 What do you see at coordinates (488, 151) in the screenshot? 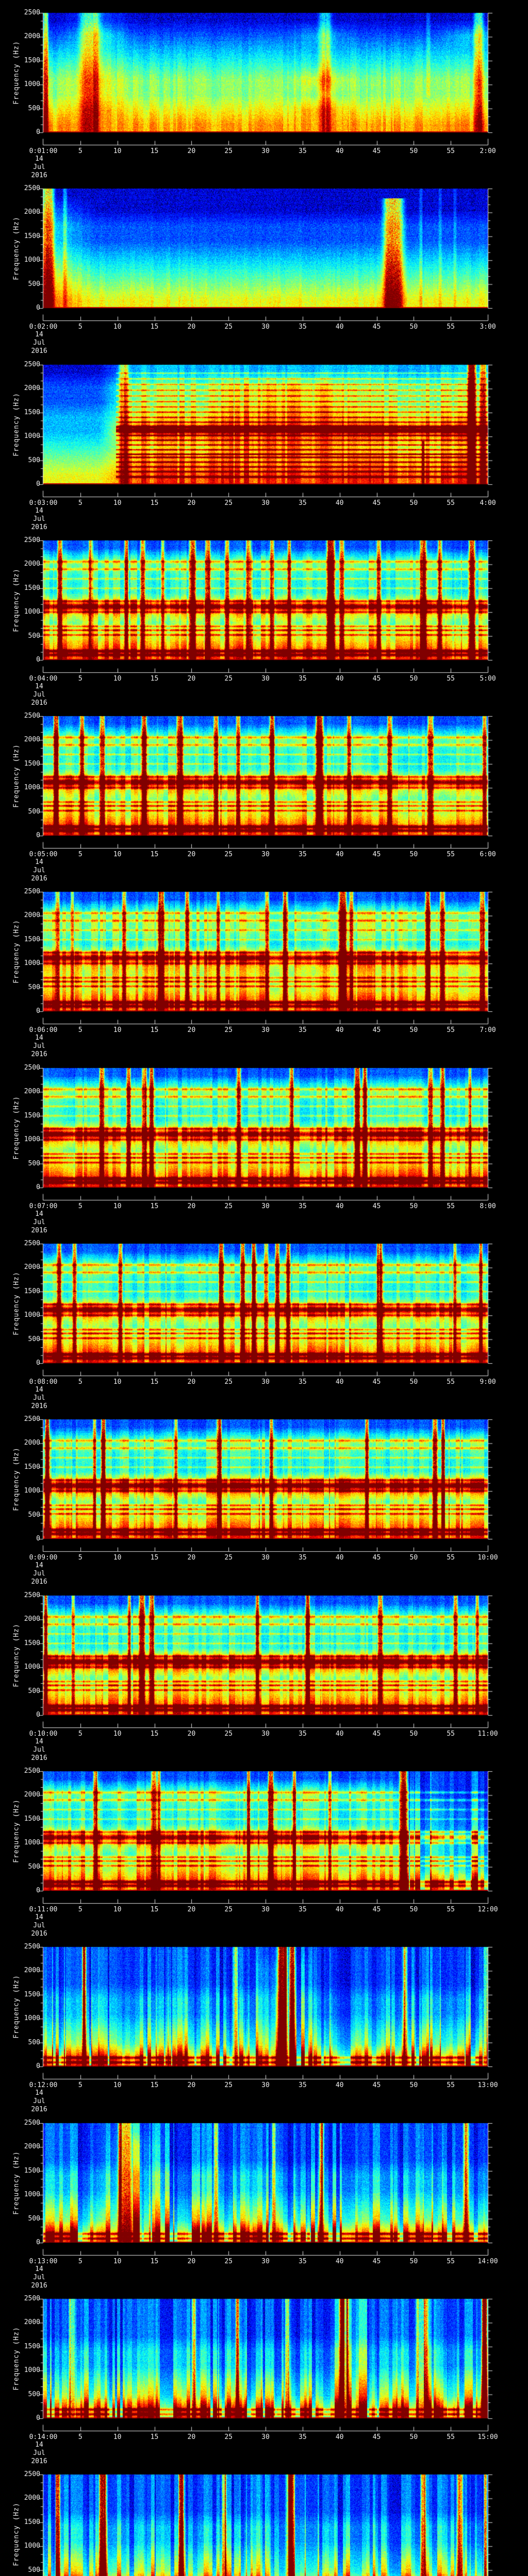
I see `x-end-label: 2:00` at bounding box center [488, 151].